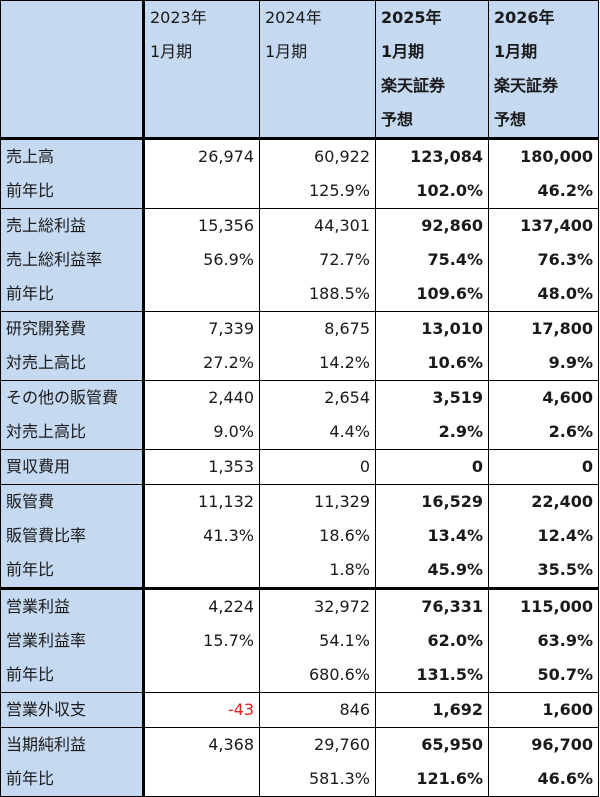 This screenshot has width=600, height=797. What do you see at coordinates (201, 605) in the screenshot?
I see `table-cell: 4,224` at bounding box center [201, 605].